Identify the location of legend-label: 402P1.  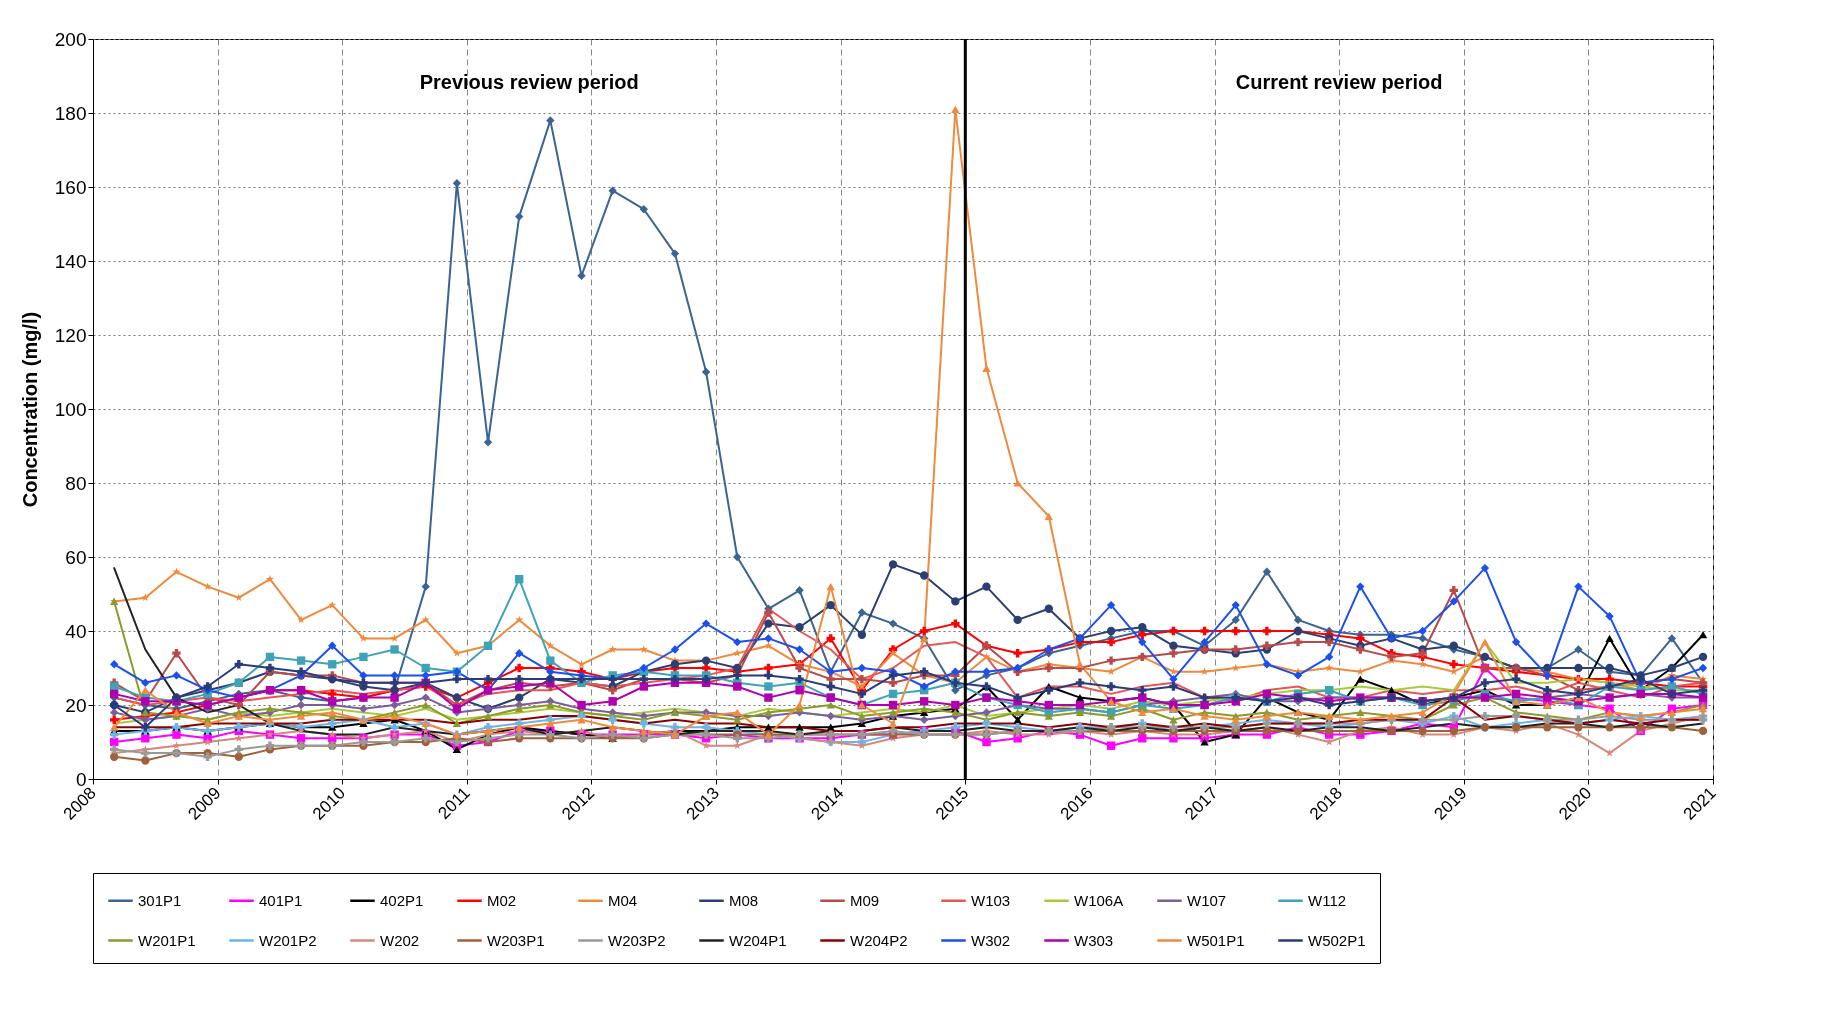
(402, 900).